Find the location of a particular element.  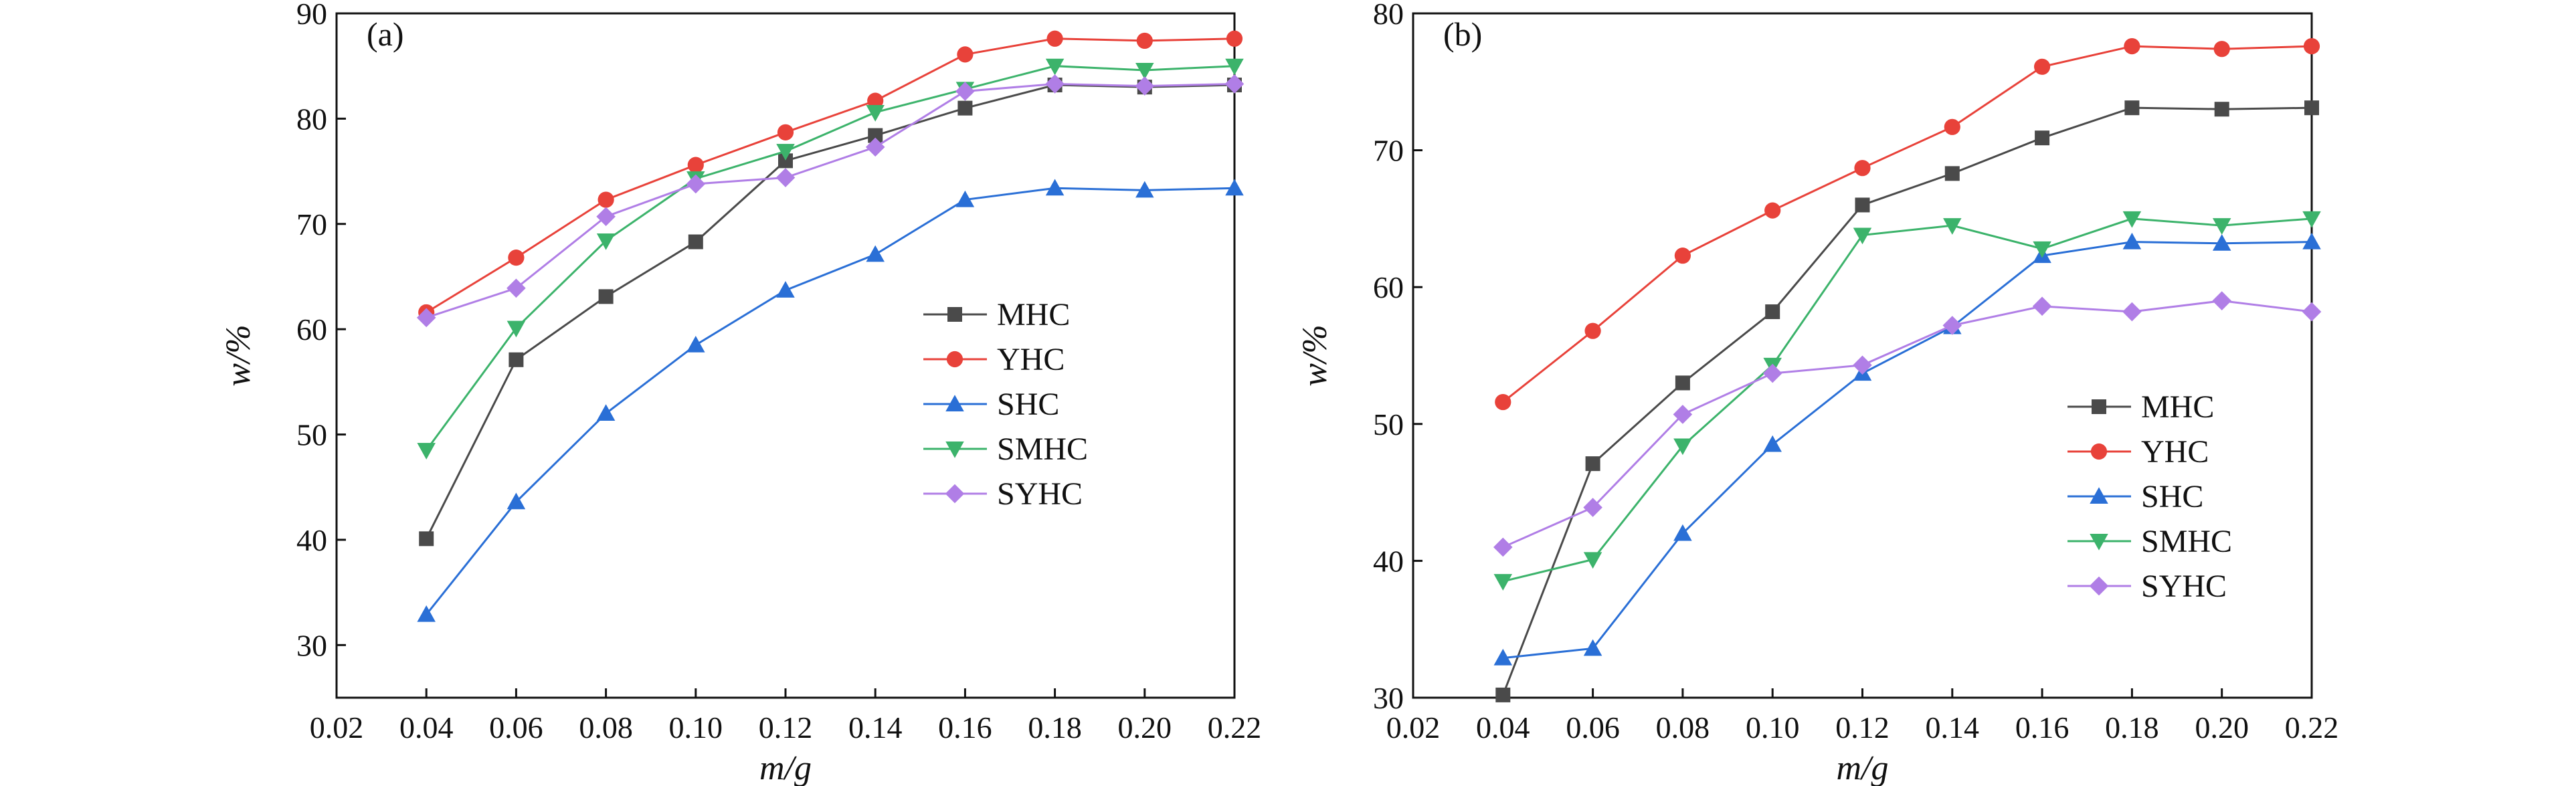

y-tick-label: 70 is located at coordinates (1388, 151).